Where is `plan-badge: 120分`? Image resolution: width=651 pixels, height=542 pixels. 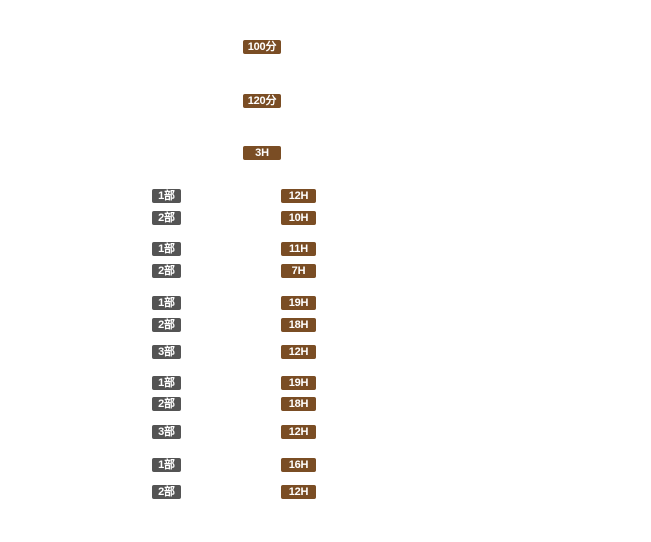
plan-badge: 120分 is located at coordinates (262, 101).